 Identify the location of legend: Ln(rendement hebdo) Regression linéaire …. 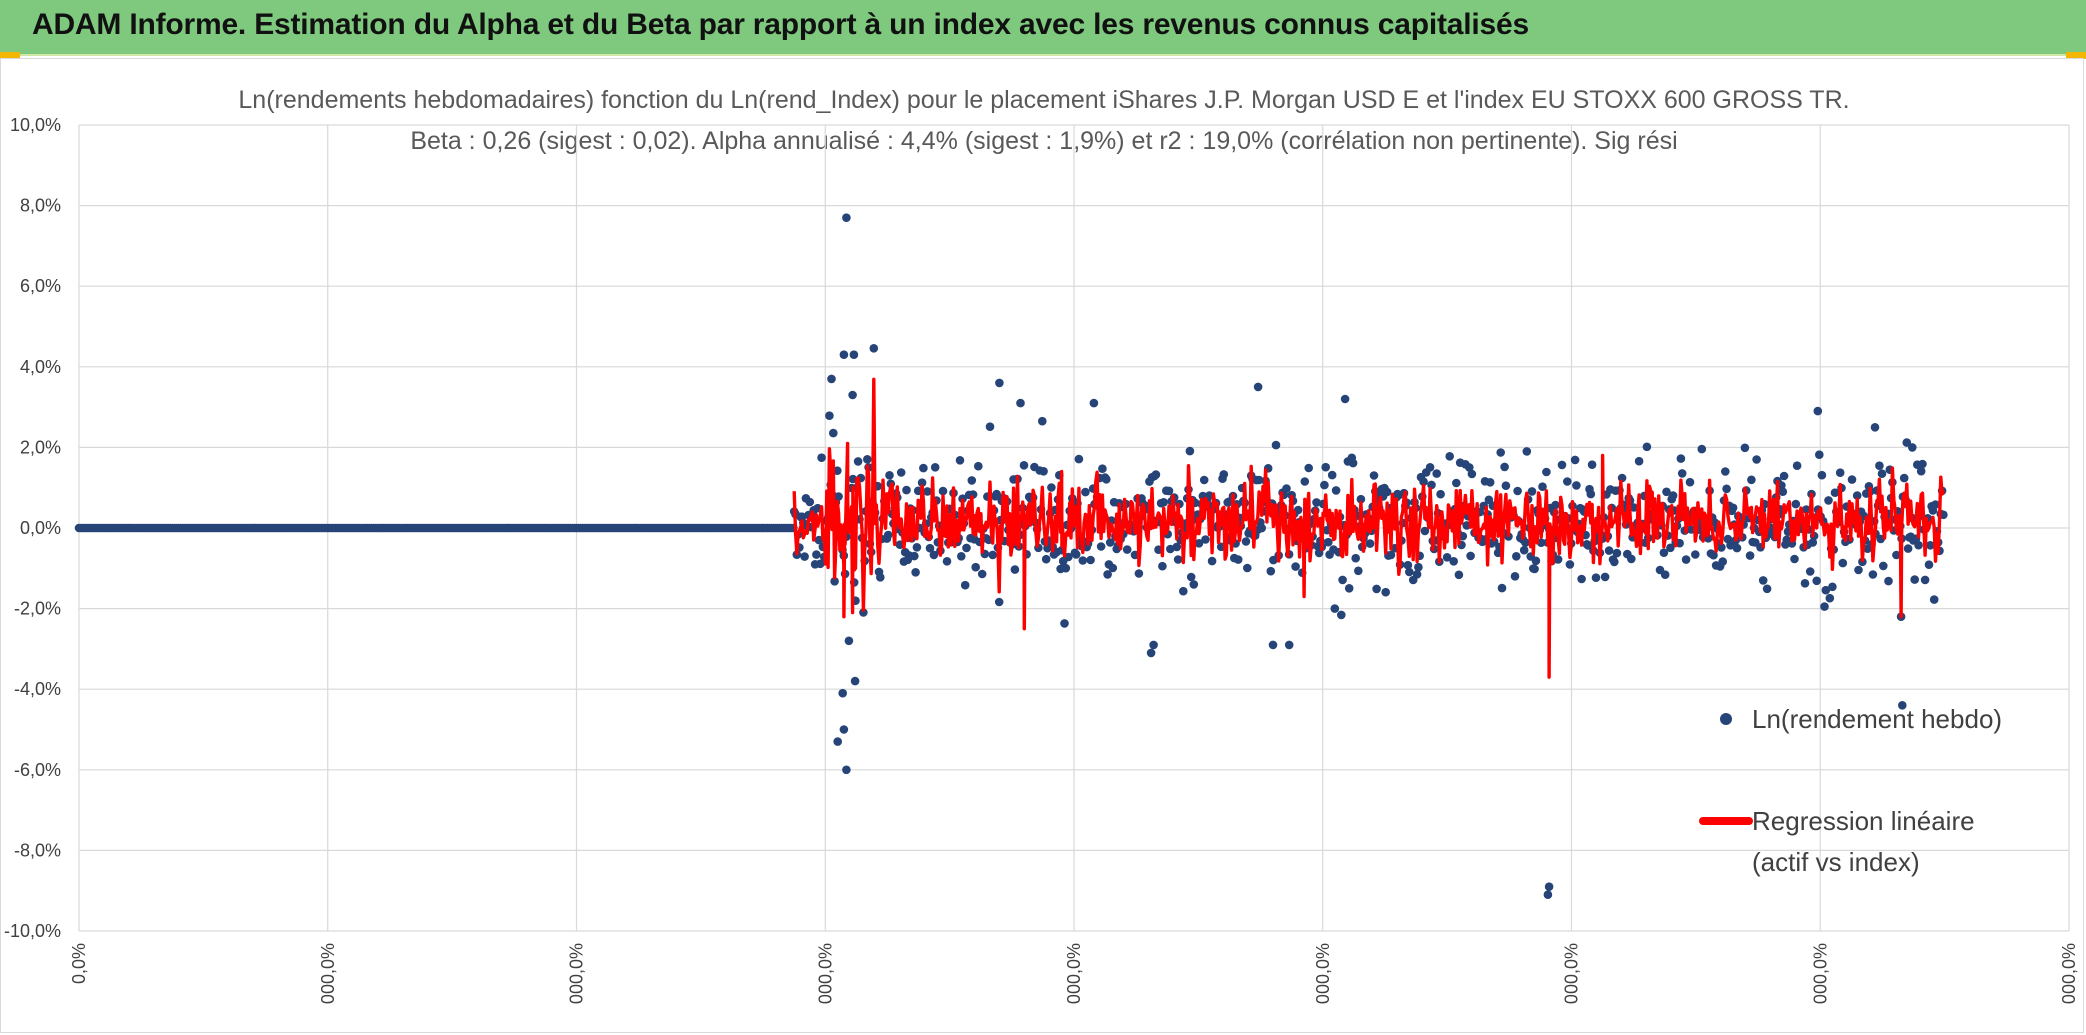
(1850, 790).